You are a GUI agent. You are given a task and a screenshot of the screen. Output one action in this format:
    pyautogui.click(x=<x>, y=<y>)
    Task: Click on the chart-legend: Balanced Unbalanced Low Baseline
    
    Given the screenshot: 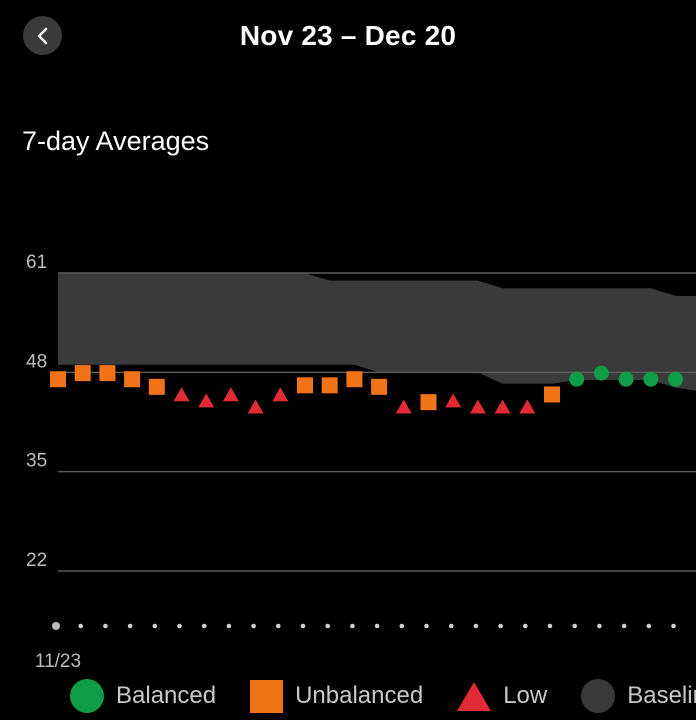 What is the action you would take?
    pyautogui.click(x=383, y=696)
    